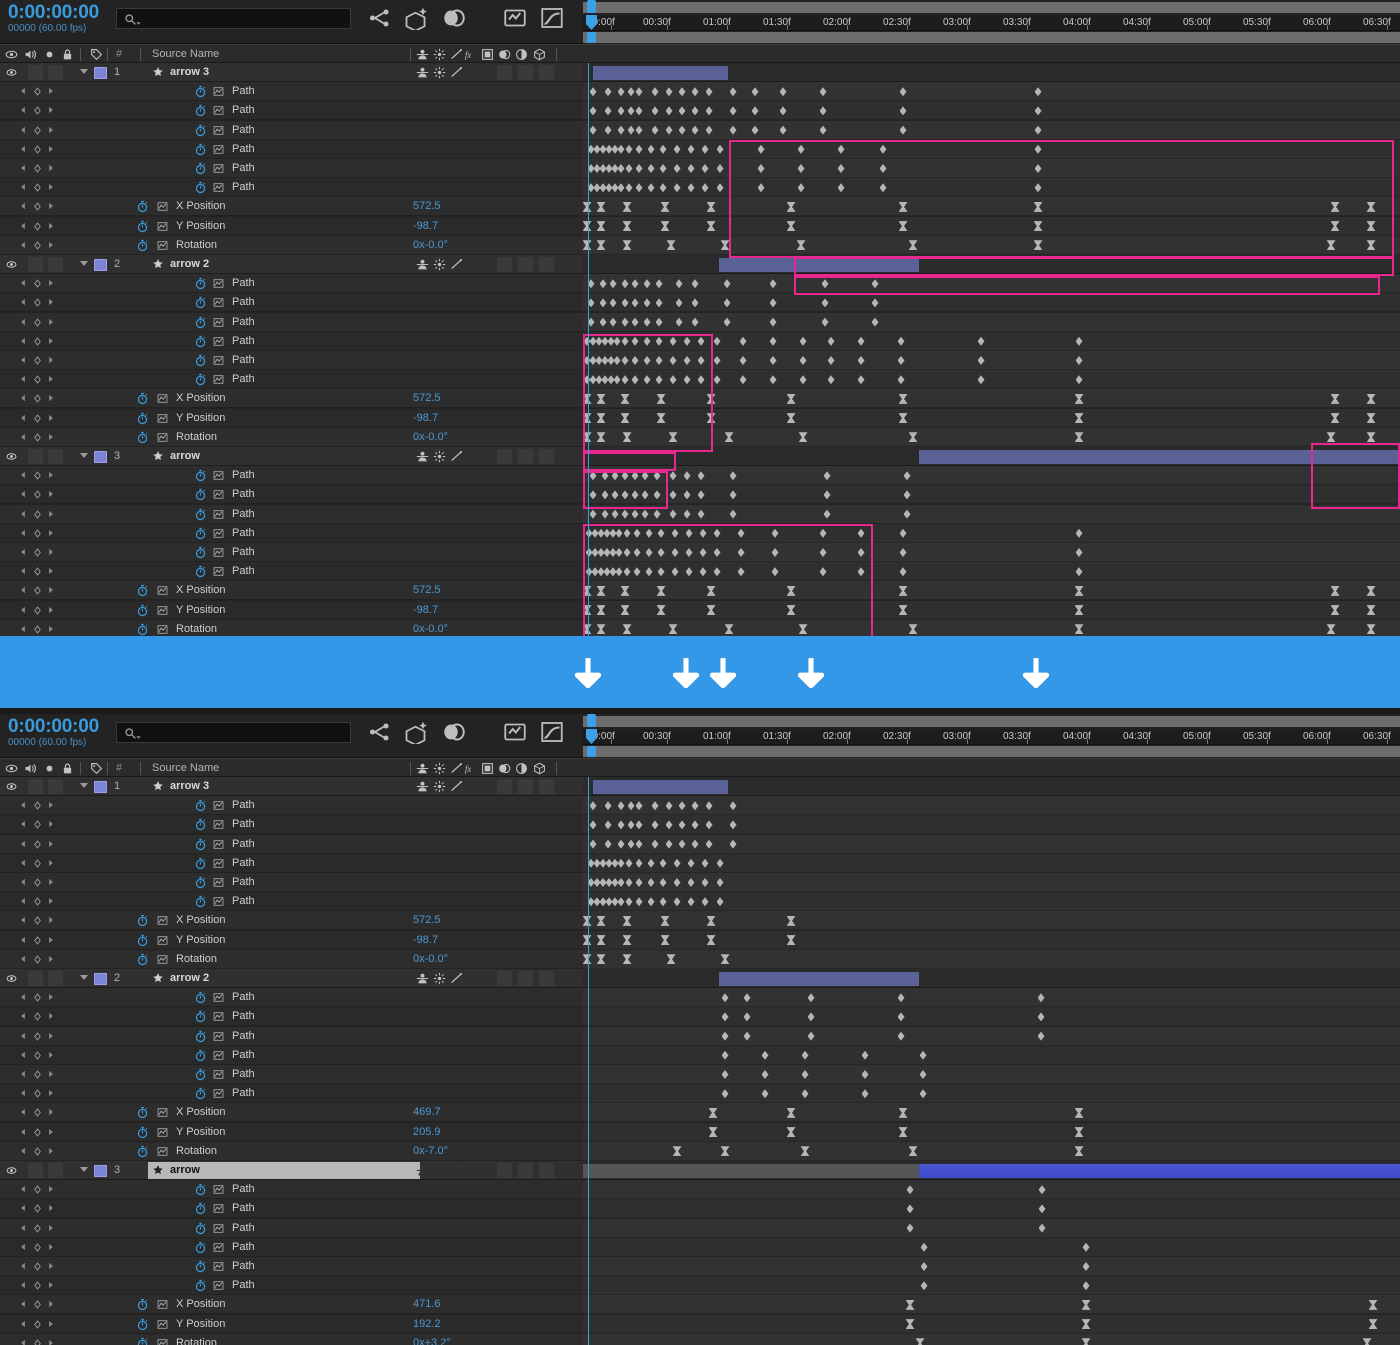  What do you see at coordinates (243, 552) in the screenshot?
I see `property-name: Path` at bounding box center [243, 552].